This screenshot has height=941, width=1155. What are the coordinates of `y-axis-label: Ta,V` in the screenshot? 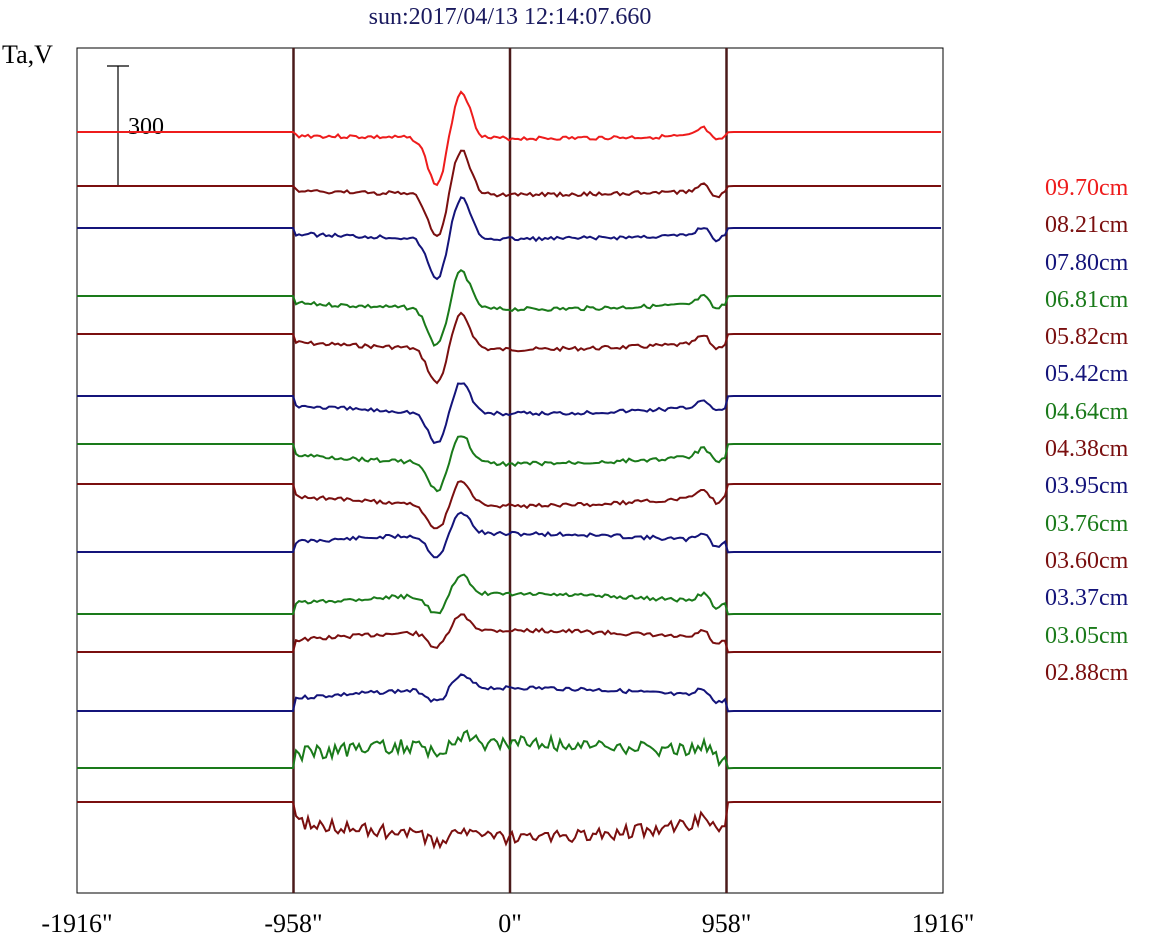 It's located at (27, 54).